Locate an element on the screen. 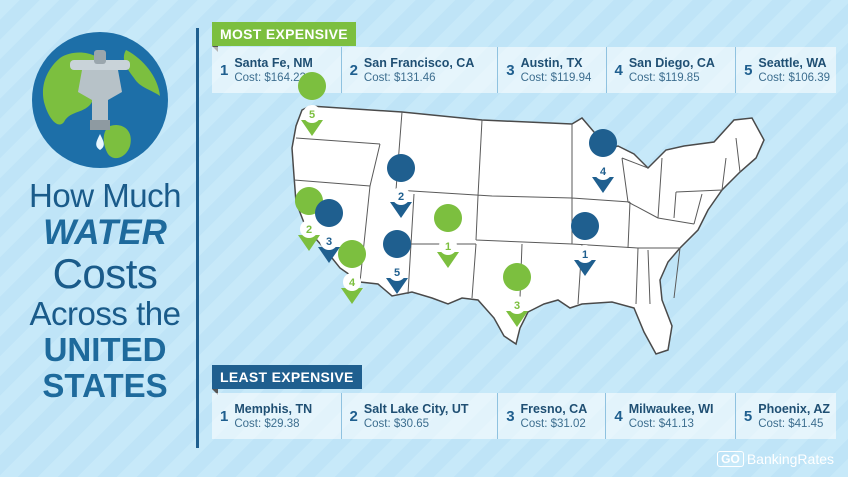  city-cost: Cost: $106.39 is located at coordinates (794, 78).